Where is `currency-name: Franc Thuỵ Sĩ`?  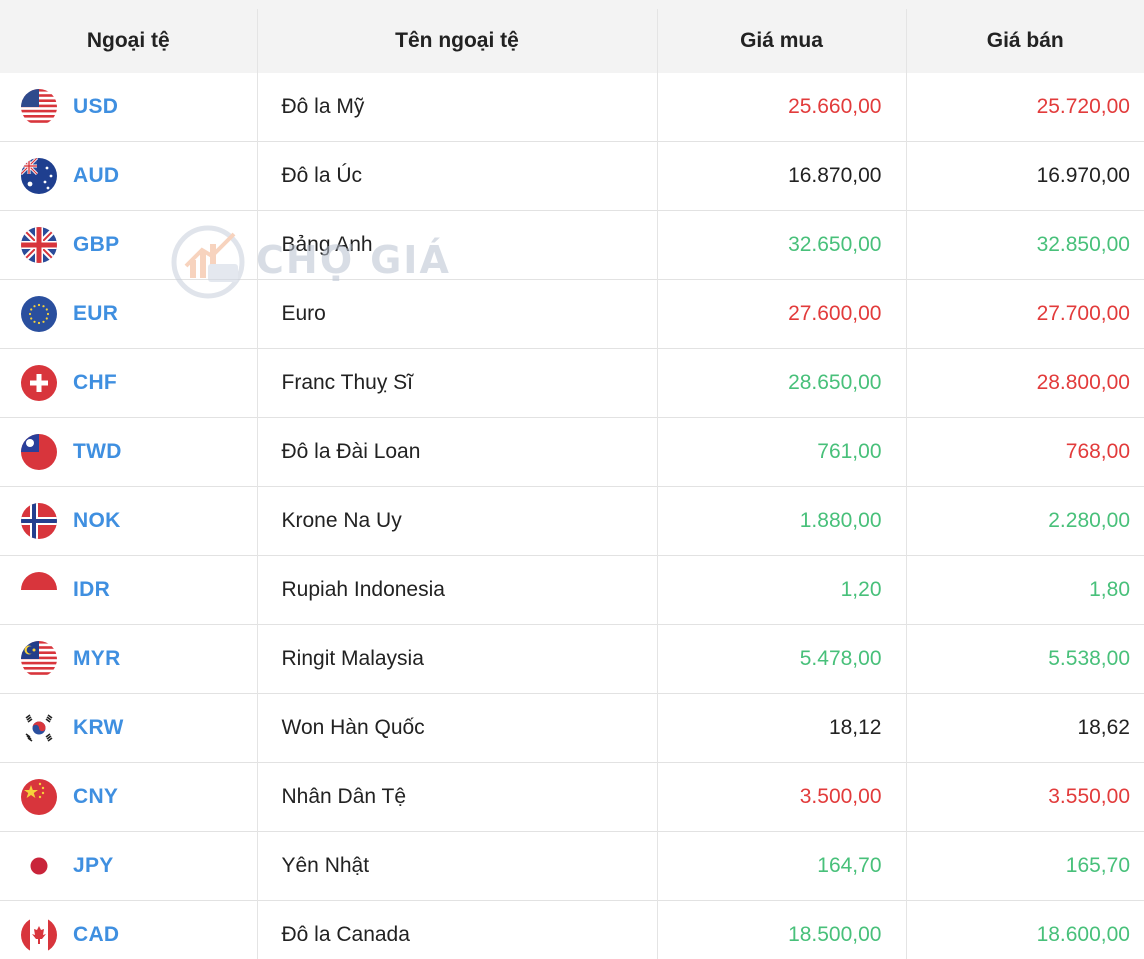 currency-name: Franc Thuỵ Sĩ is located at coordinates (457, 383).